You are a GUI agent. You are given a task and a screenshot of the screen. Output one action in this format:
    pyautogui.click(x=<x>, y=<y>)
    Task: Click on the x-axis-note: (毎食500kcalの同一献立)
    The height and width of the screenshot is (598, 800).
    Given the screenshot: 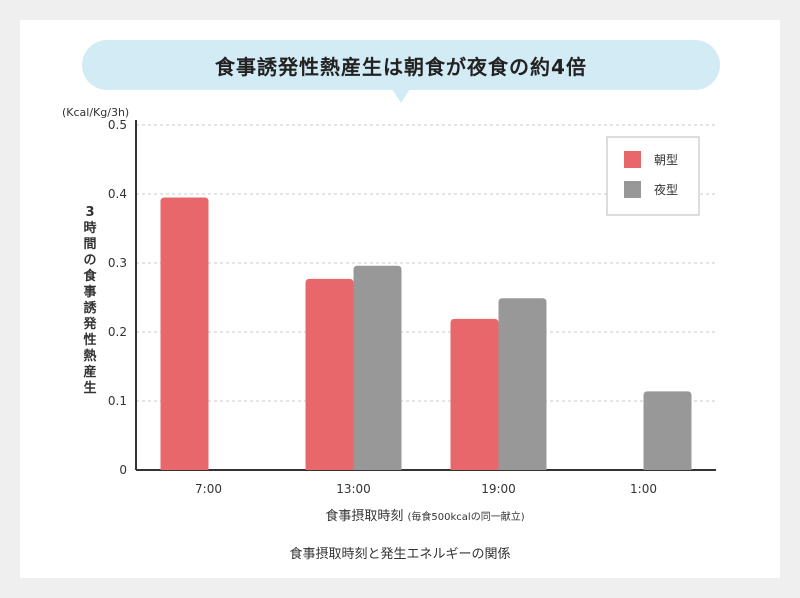 What is the action you would take?
    pyautogui.click(x=466, y=517)
    